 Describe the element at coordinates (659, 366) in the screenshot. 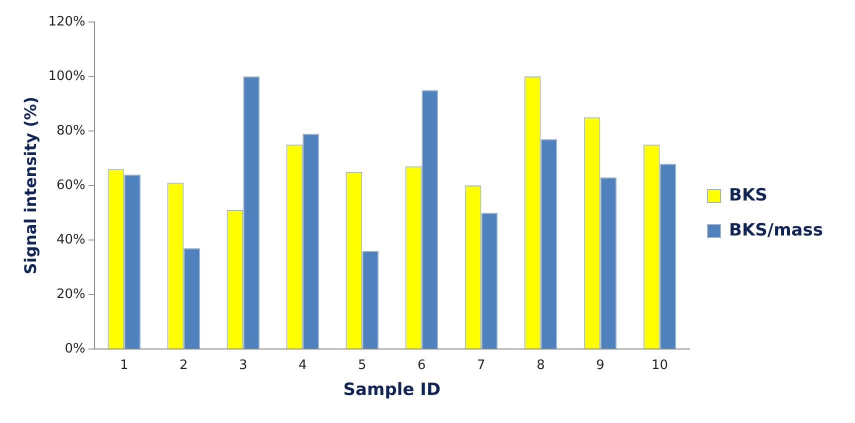

I see `x-tick-label: 10` at that location.